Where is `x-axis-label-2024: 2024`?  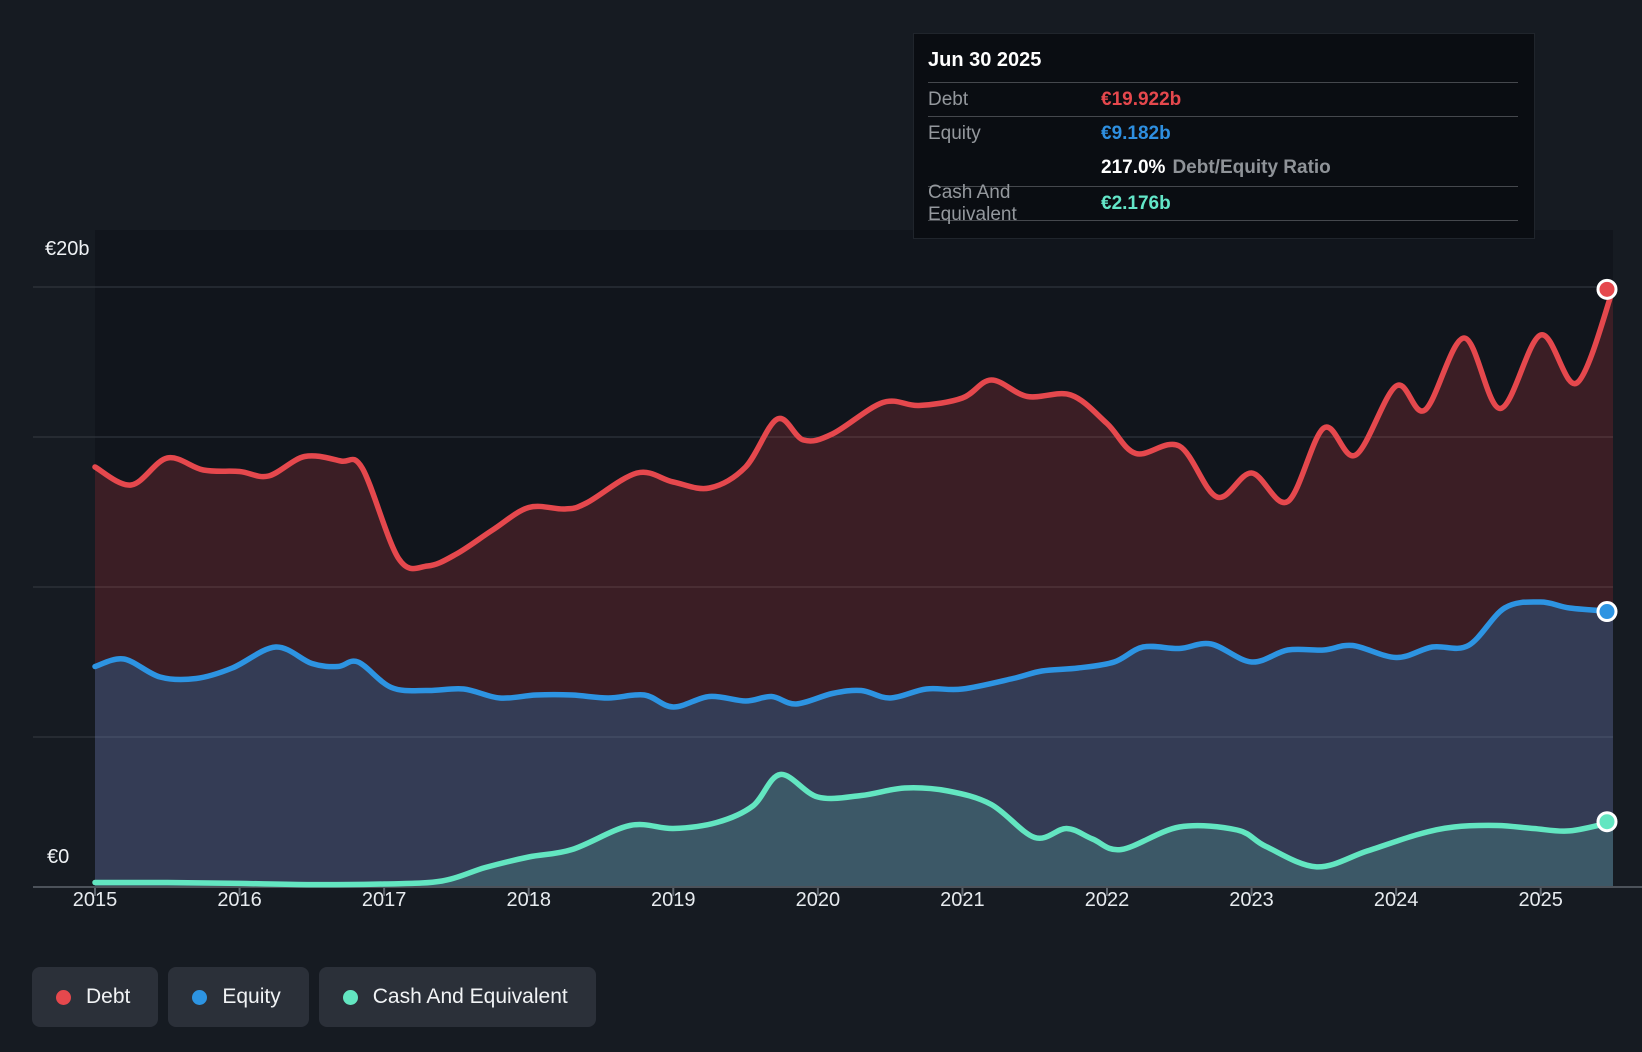
x-axis-label-2024: 2024 is located at coordinates (1396, 900).